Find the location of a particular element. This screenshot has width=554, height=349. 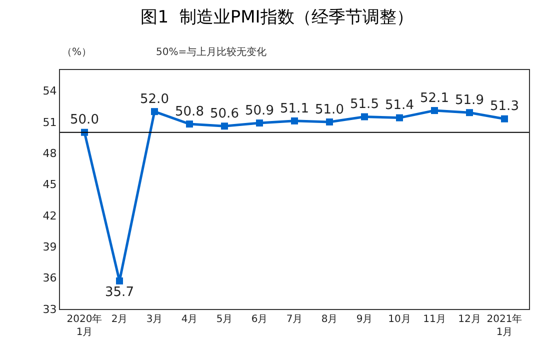

data-label: 50.0 is located at coordinates (84, 120).